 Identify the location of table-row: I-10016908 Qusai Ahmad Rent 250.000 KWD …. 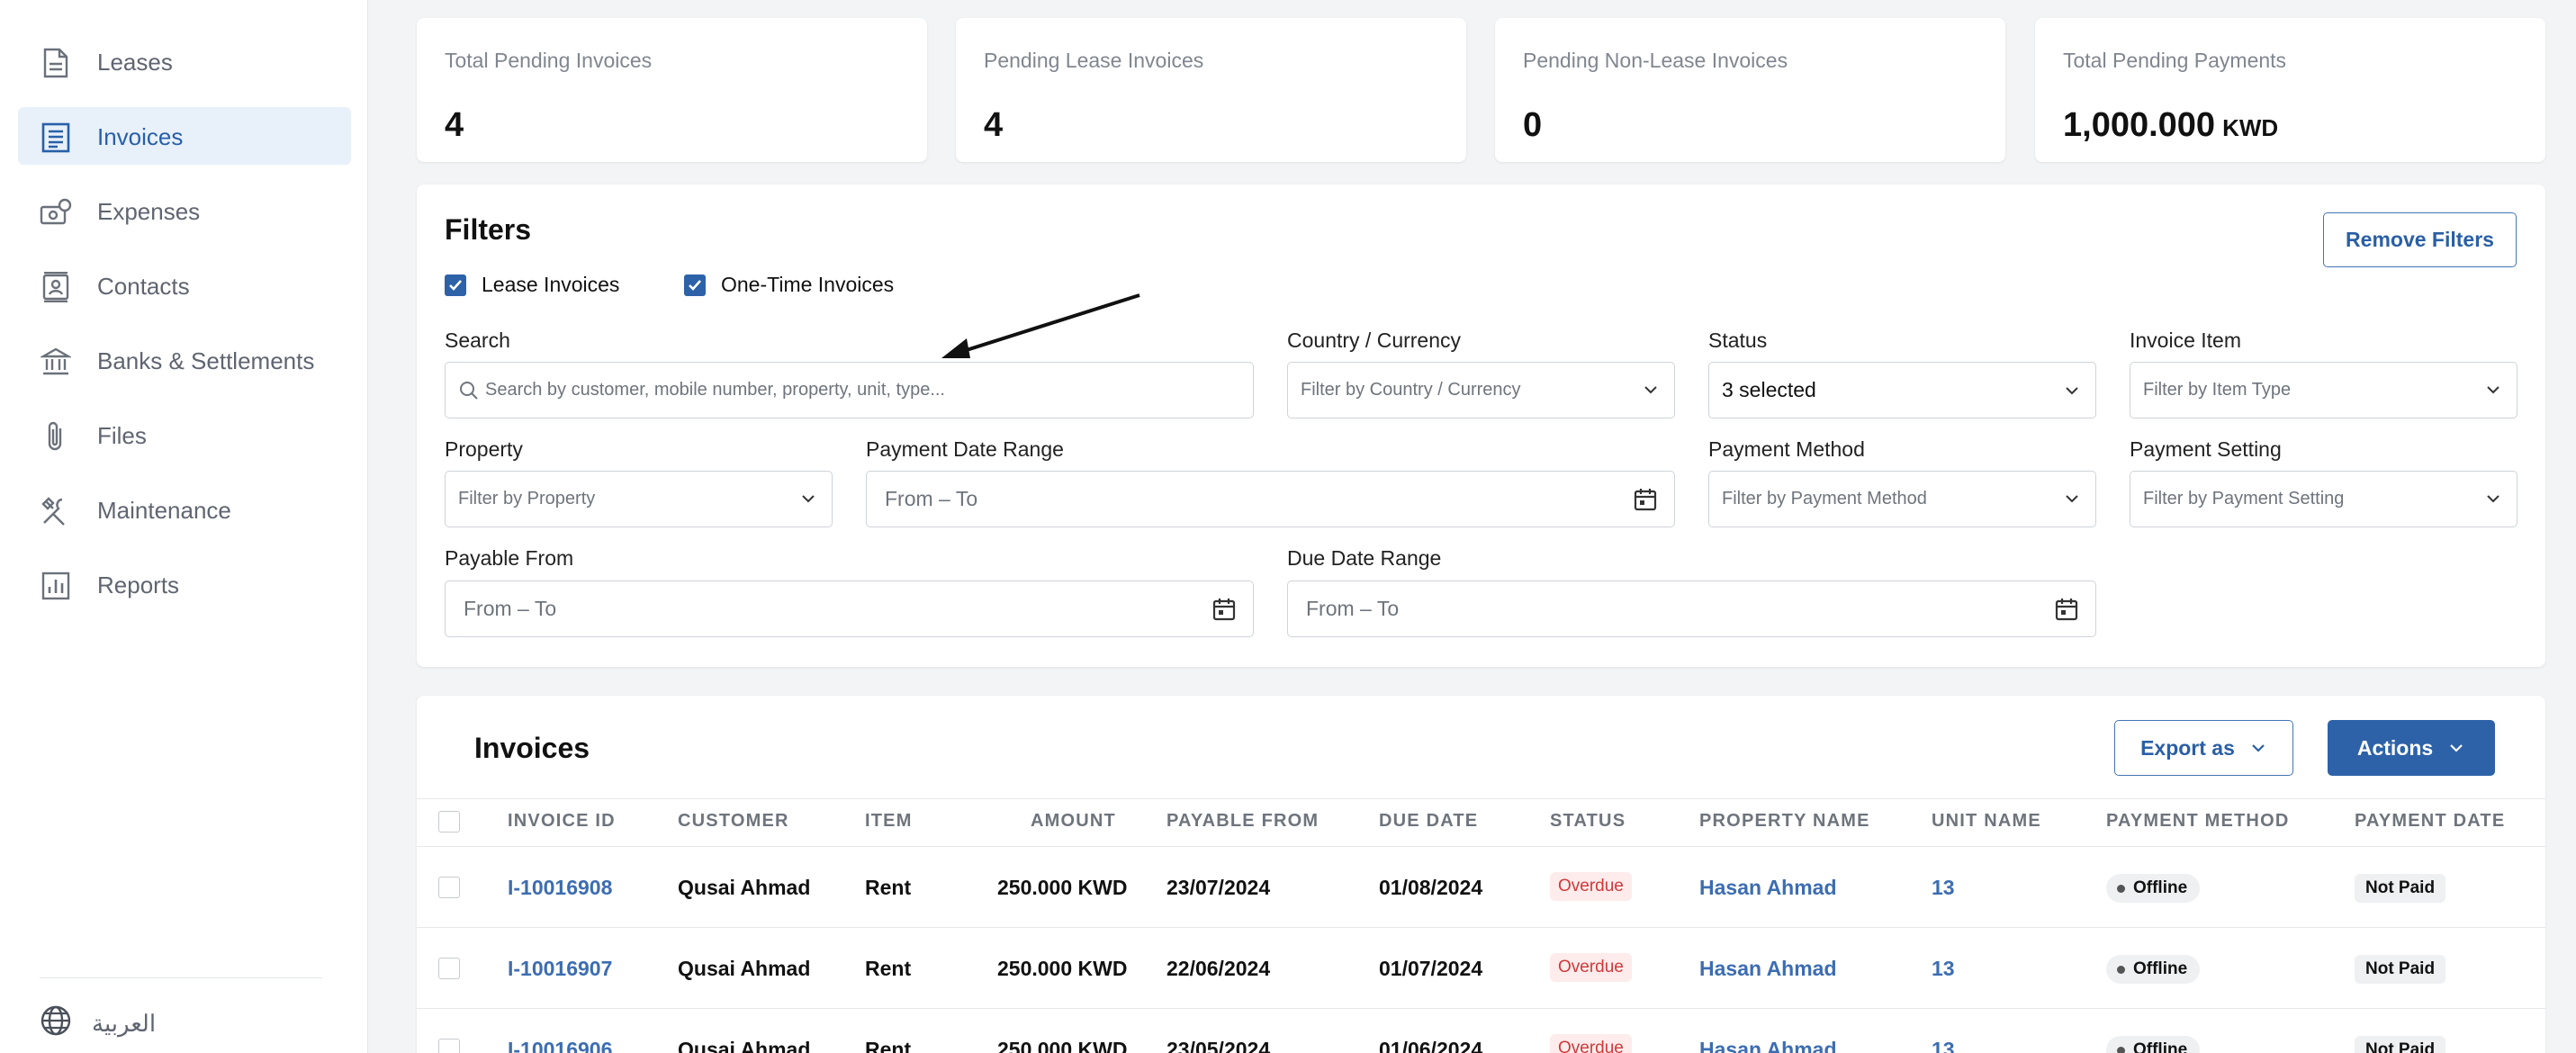
(1481, 886).